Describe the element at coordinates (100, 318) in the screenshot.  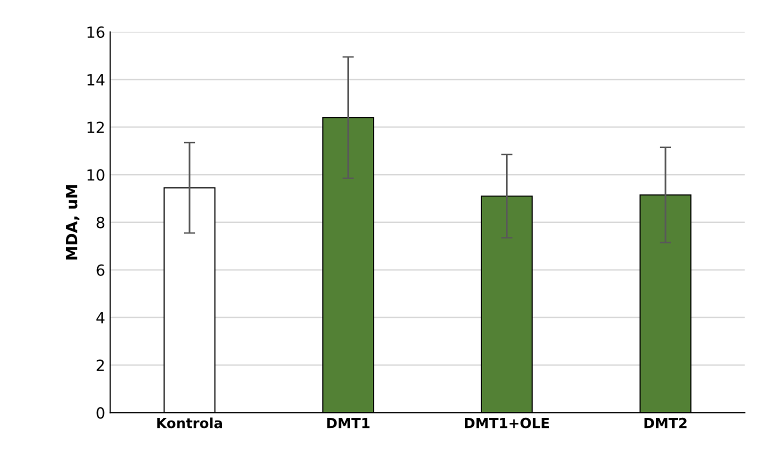
I see `y-tick-label: 4` at that location.